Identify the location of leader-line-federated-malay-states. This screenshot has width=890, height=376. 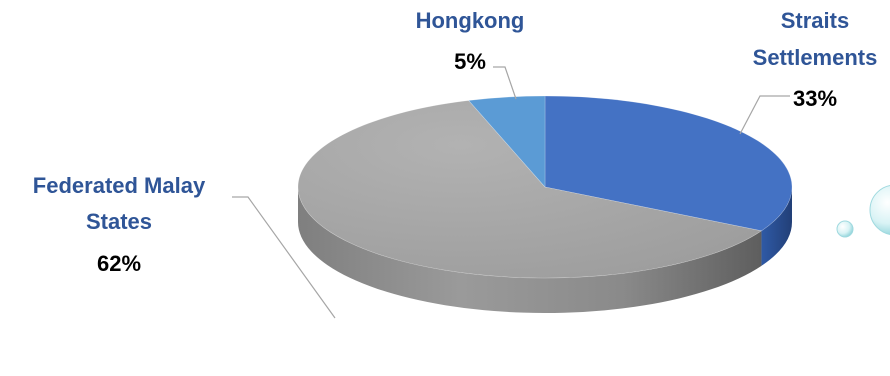
(284, 257).